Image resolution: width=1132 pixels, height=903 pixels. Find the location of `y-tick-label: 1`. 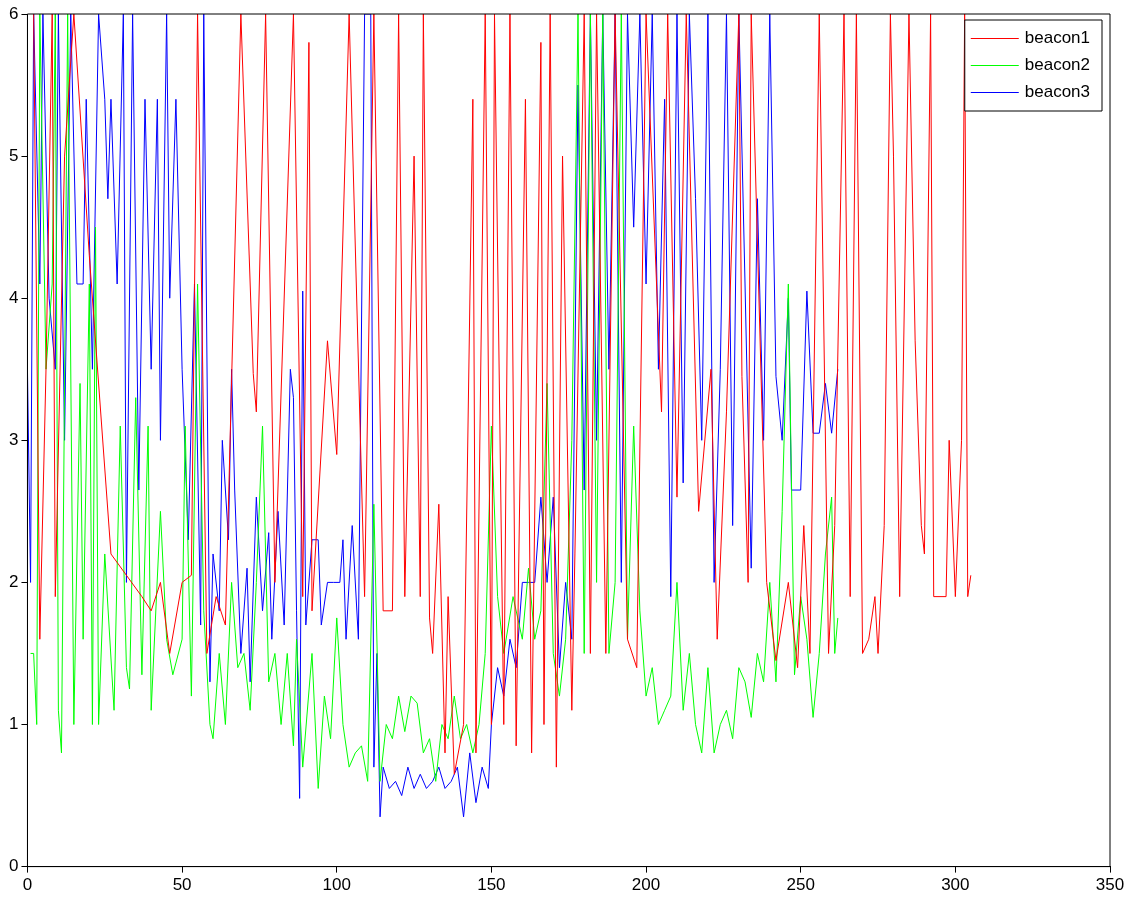

y-tick-label: 1 is located at coordinates (13, 724).